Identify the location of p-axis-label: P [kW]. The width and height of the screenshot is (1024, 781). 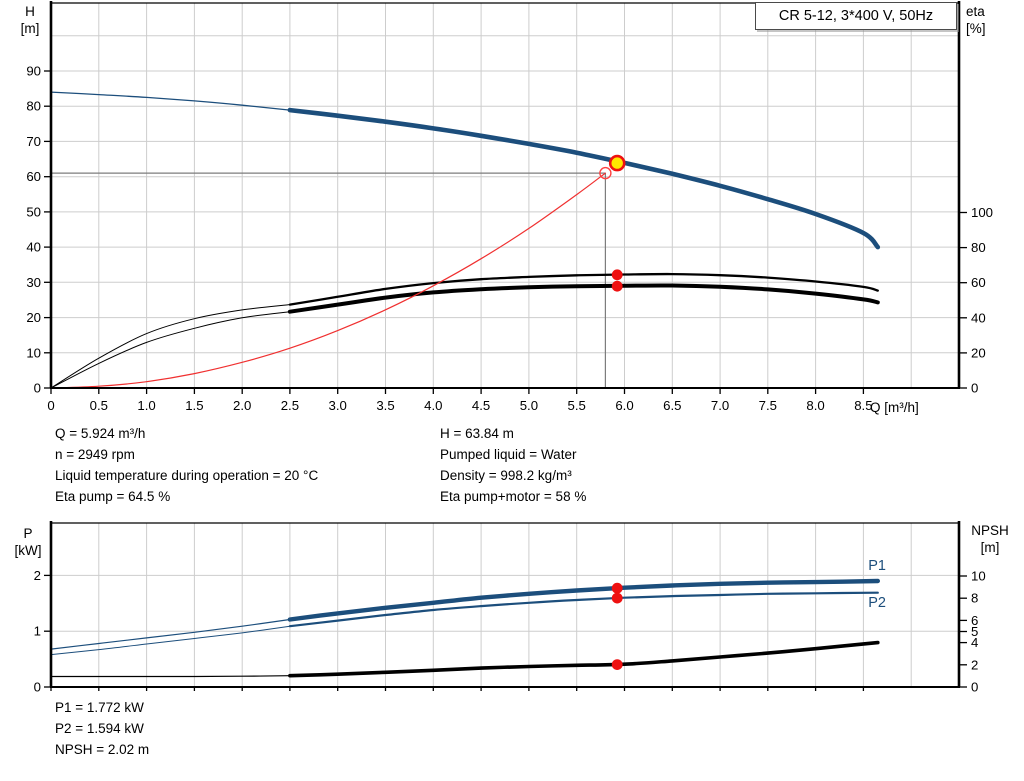
(28, 542).